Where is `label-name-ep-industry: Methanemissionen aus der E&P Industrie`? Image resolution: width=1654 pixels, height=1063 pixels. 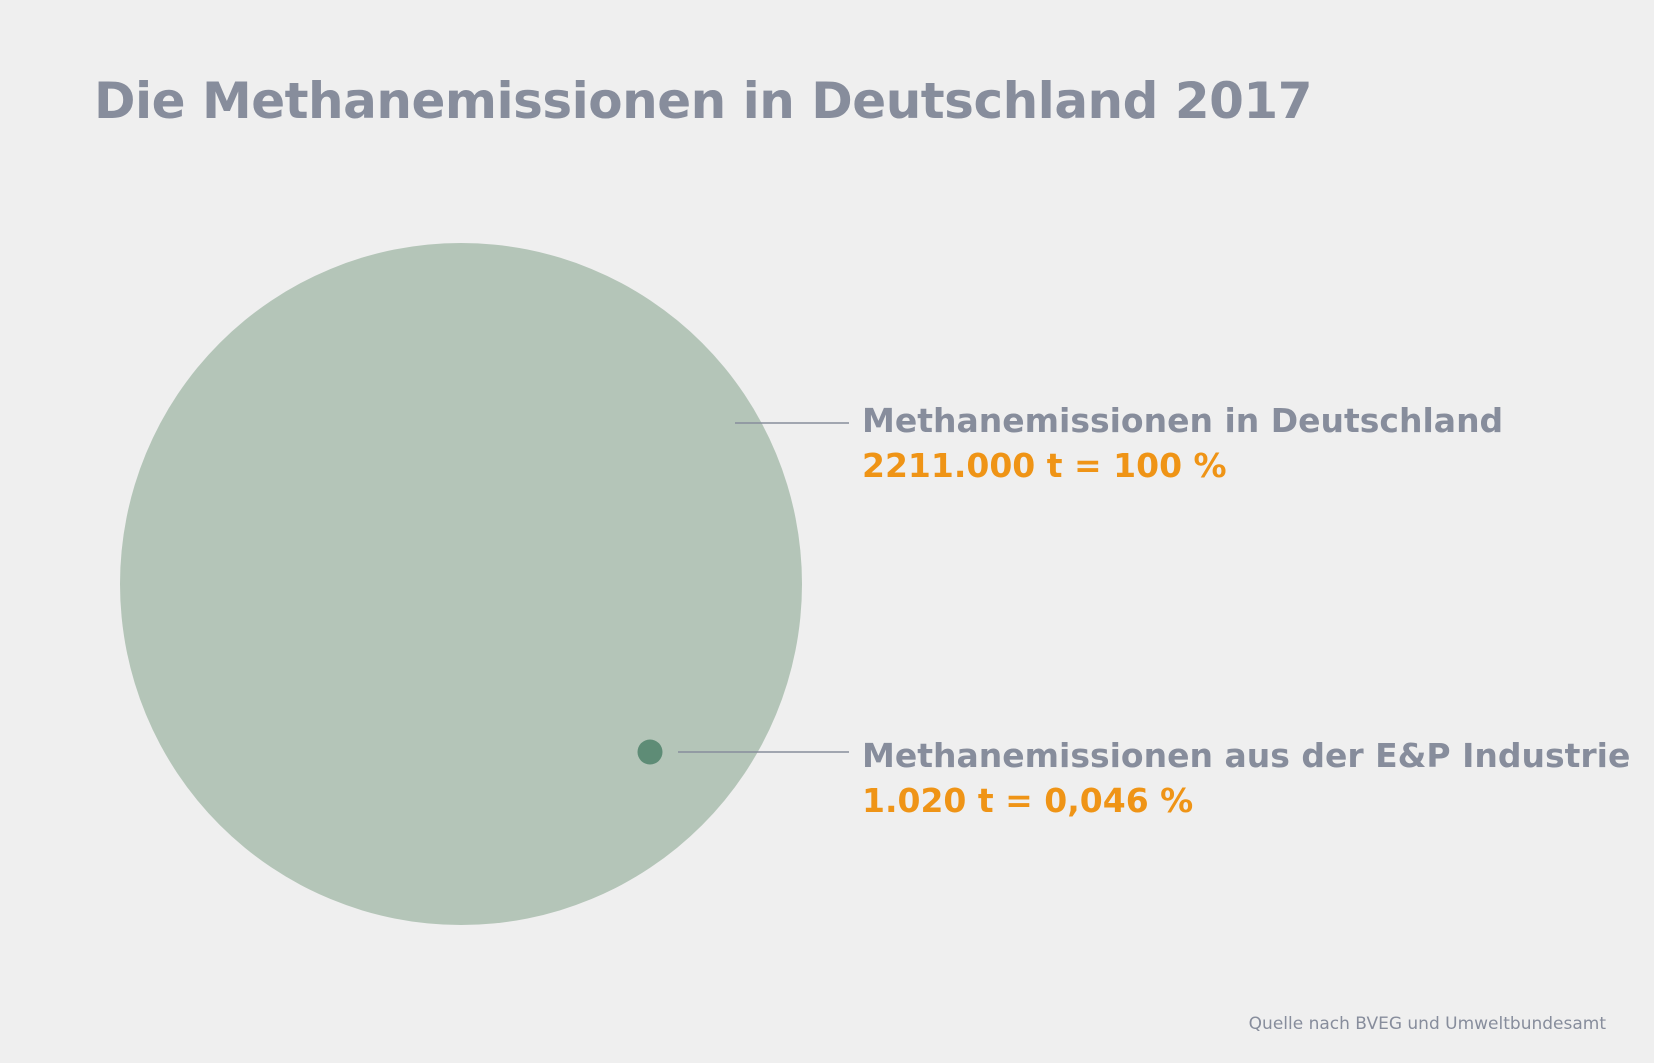 label-name-ep-industry: Methanemissionen aus der E&P Industrie is located at coordinates (1246, 755).